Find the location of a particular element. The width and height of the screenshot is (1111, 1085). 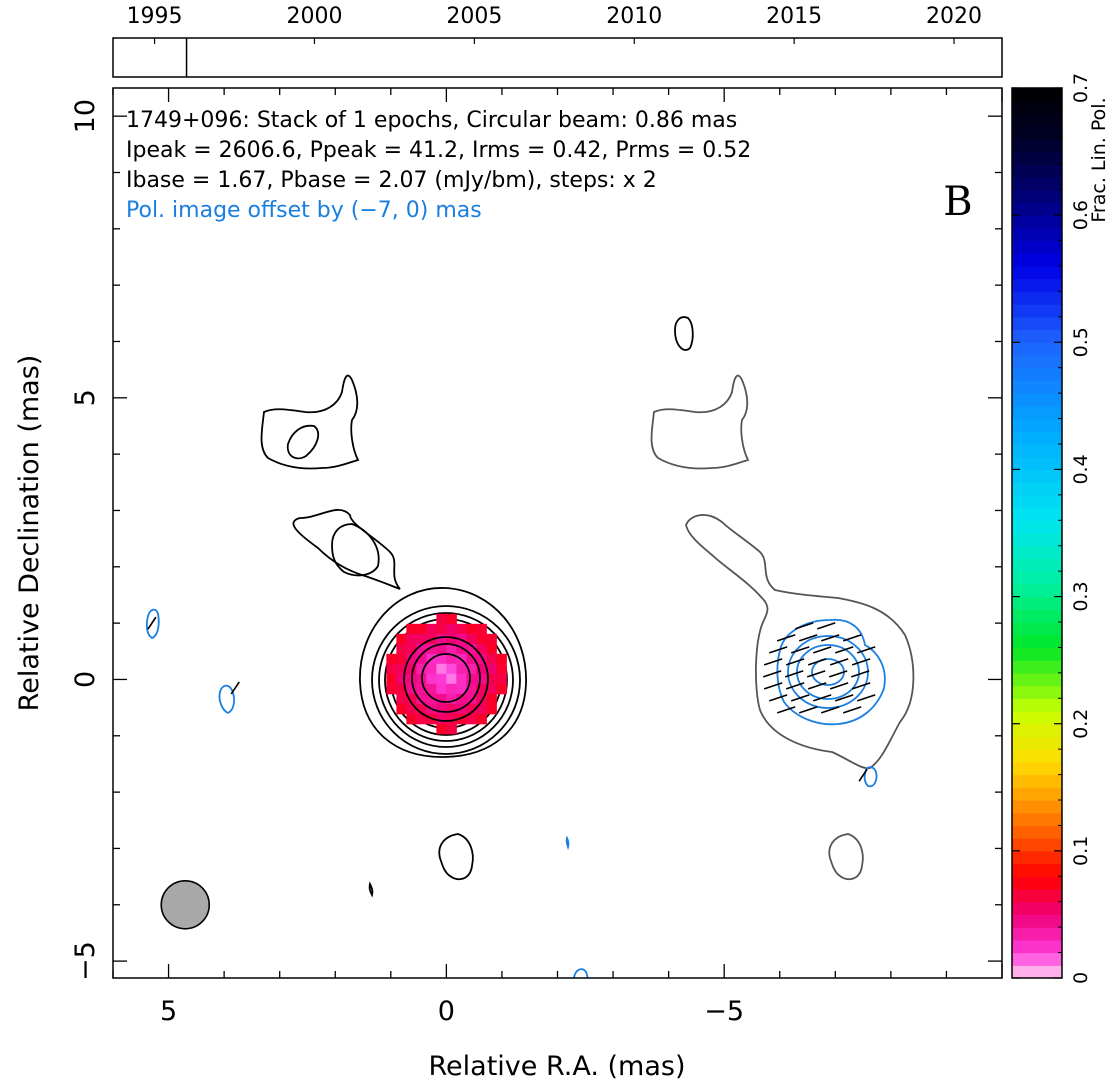

timeline-tick-label: 2000 is located at coordinates (314, 16).